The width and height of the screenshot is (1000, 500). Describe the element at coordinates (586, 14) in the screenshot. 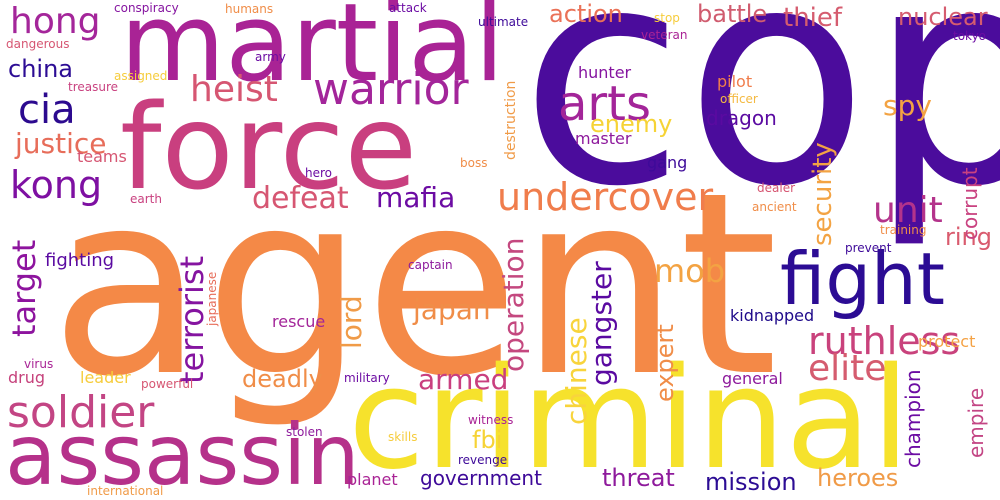

I see `word-action: action` at that location.